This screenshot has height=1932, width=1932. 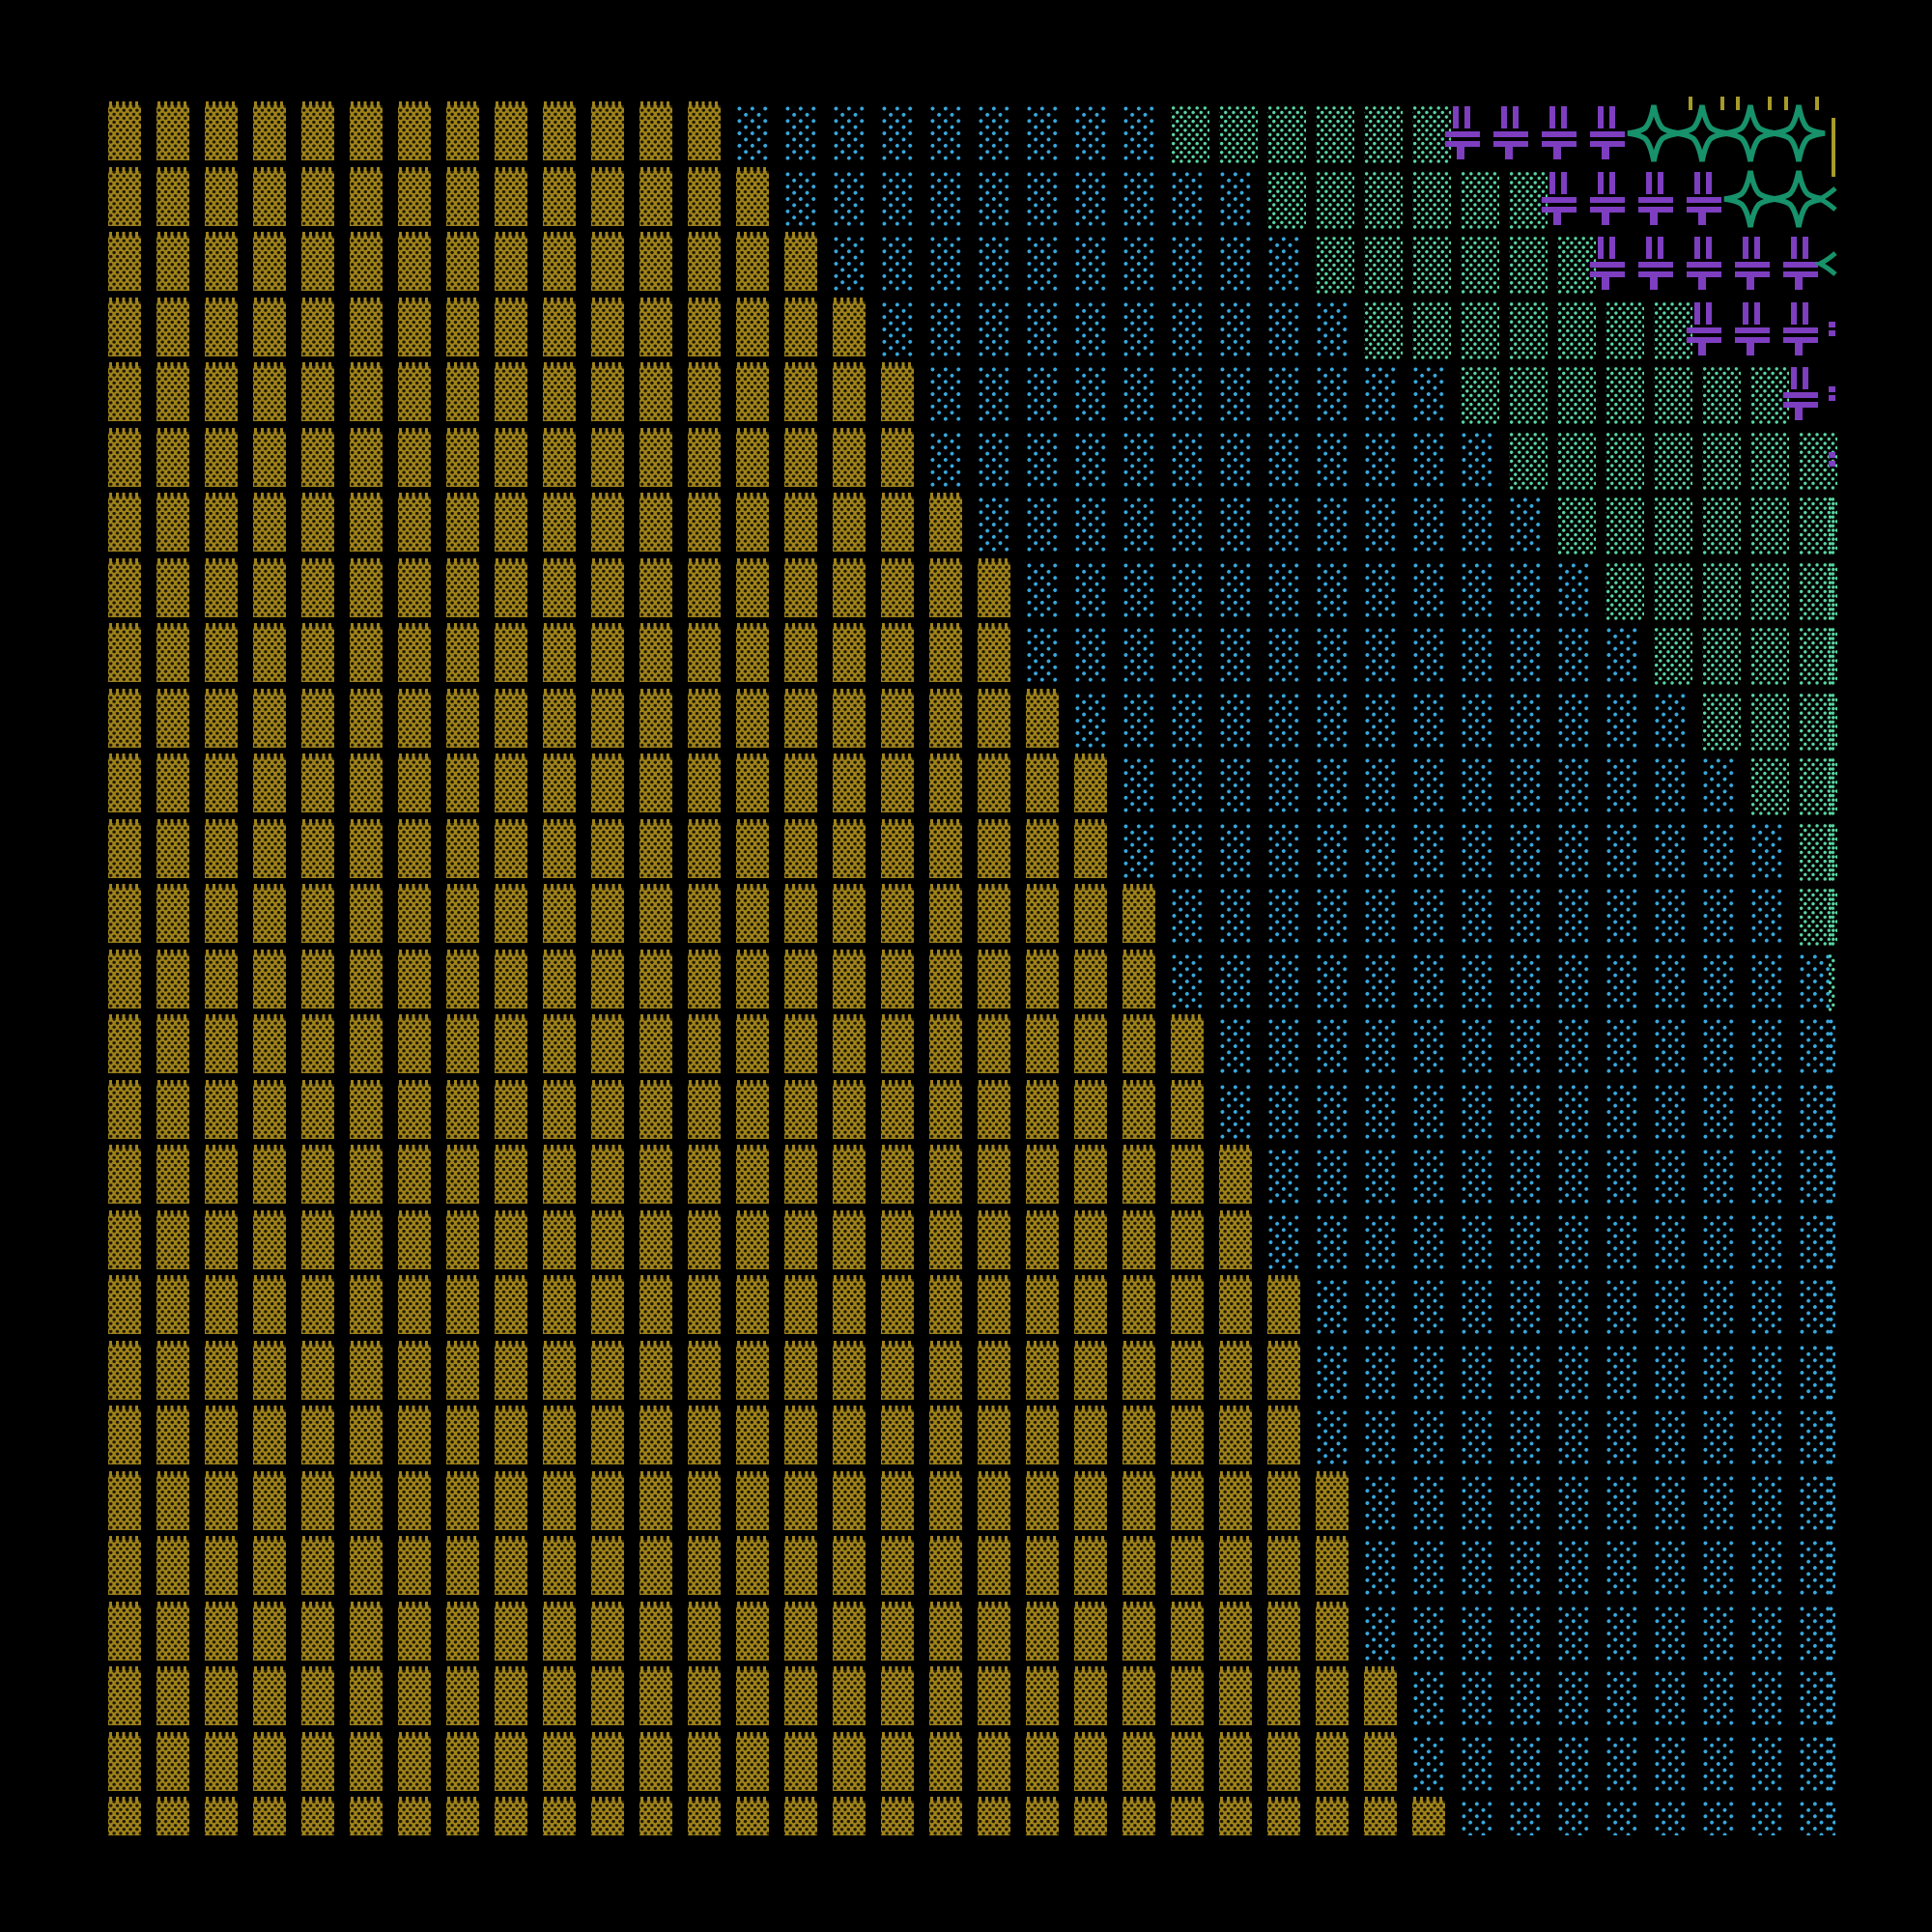 I want to click on blue-edge-strip, so click(x=1832, y=1502).